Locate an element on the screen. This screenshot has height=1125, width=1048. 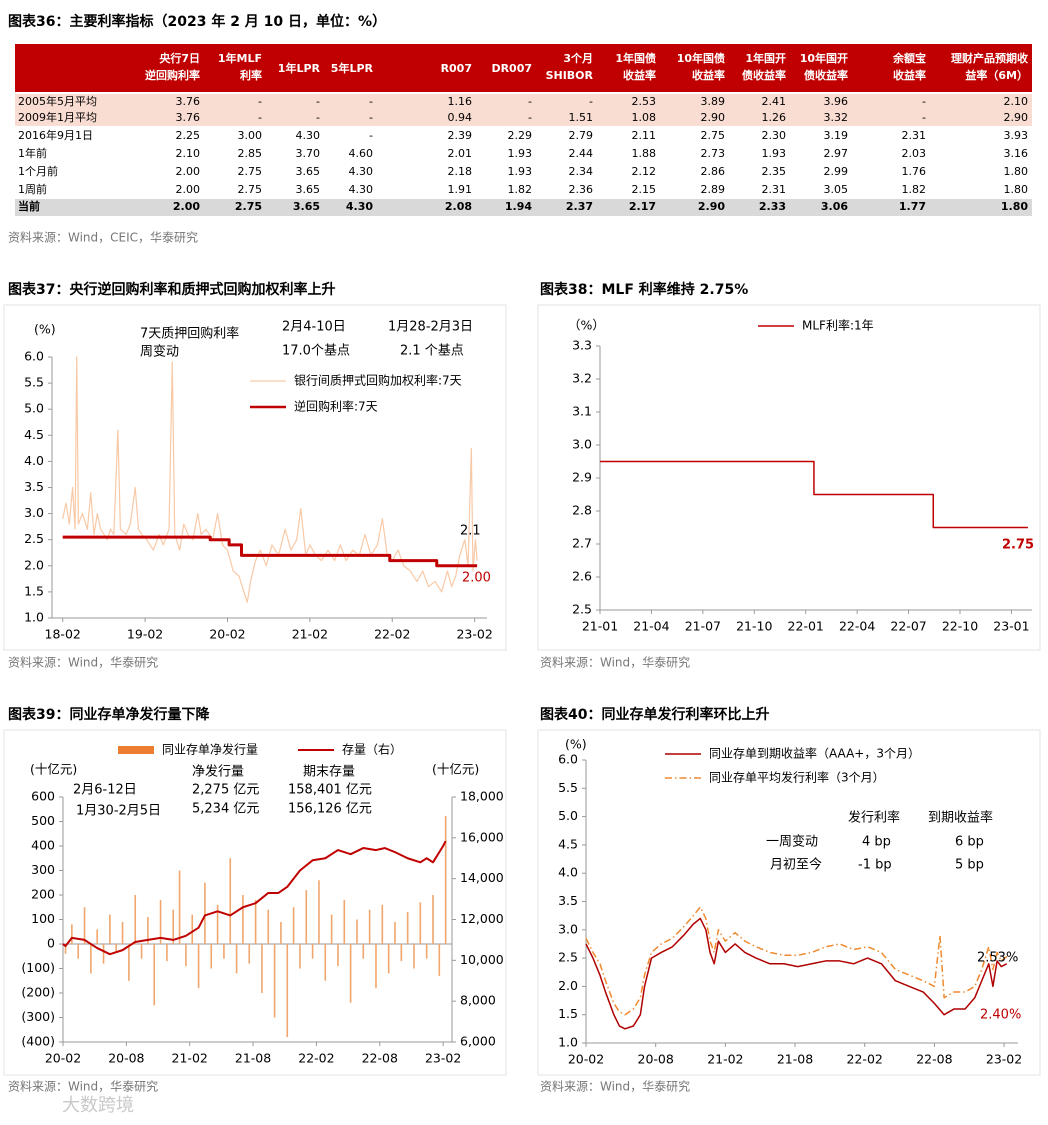
y-tick-label: 3.3 is located at coordinates (582, 345).